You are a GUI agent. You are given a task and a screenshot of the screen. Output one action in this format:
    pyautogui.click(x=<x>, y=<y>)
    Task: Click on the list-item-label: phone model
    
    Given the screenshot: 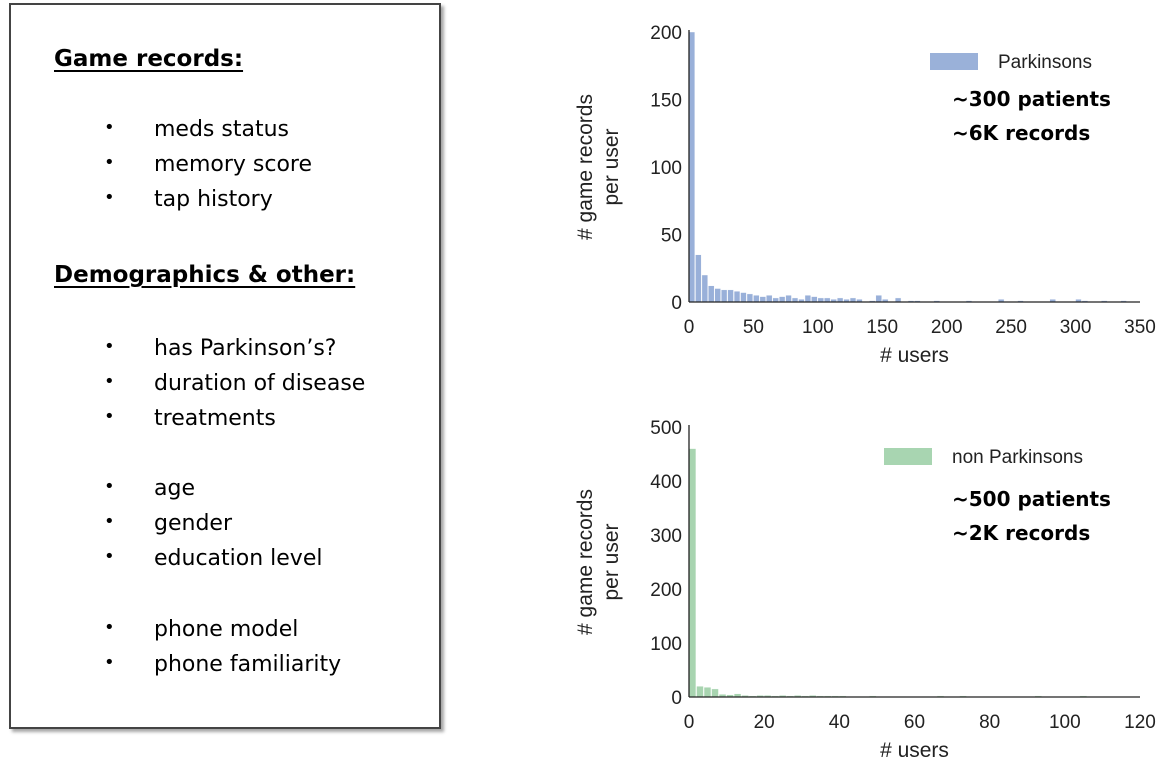 What is the action you would take?
    pyautogui.click(x=226, y=629)
    